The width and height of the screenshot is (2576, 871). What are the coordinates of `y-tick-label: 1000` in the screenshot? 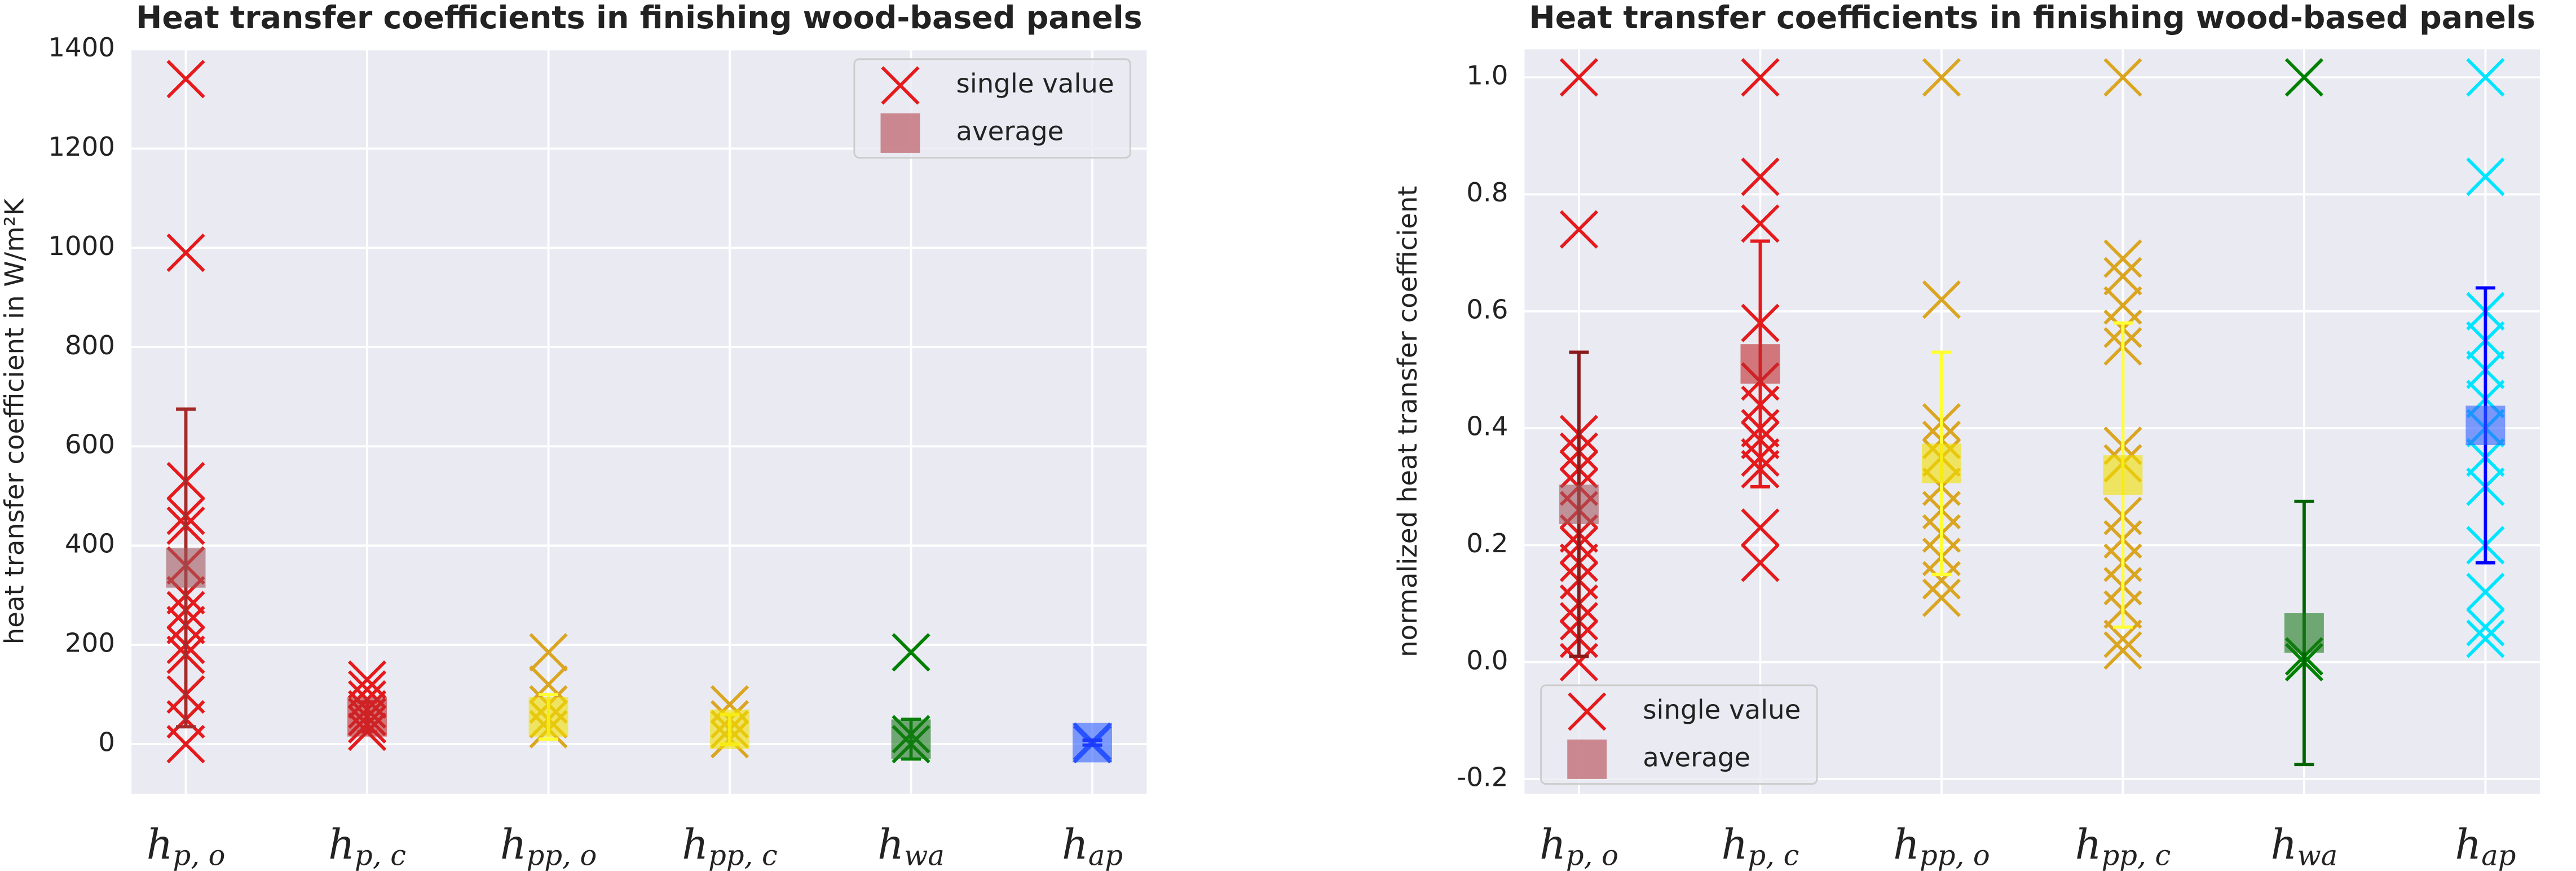 It's located at (81, 246).